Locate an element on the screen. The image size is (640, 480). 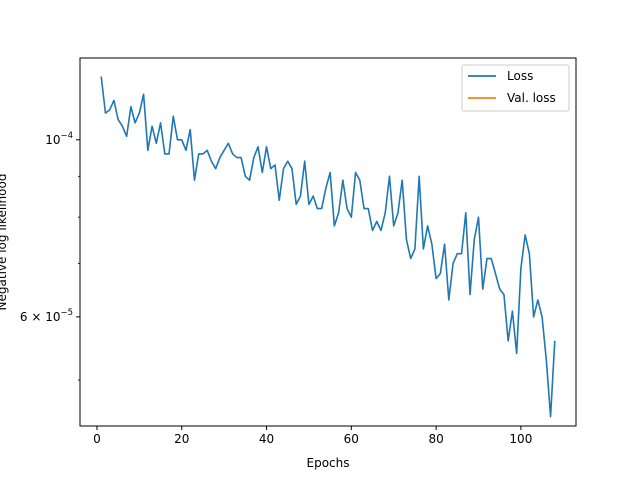
y-tick-label: 6 × 10⁻⁵ is located at coordinates (46, 316).